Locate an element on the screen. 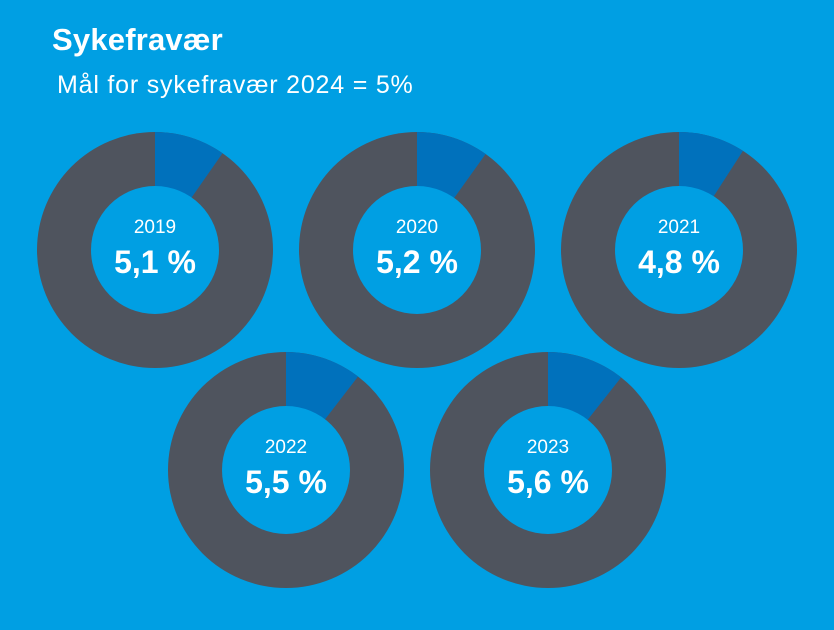 The height and width of the screenshot is (630, 834). donut-hole-2019 is located at coordinates (155, 250).